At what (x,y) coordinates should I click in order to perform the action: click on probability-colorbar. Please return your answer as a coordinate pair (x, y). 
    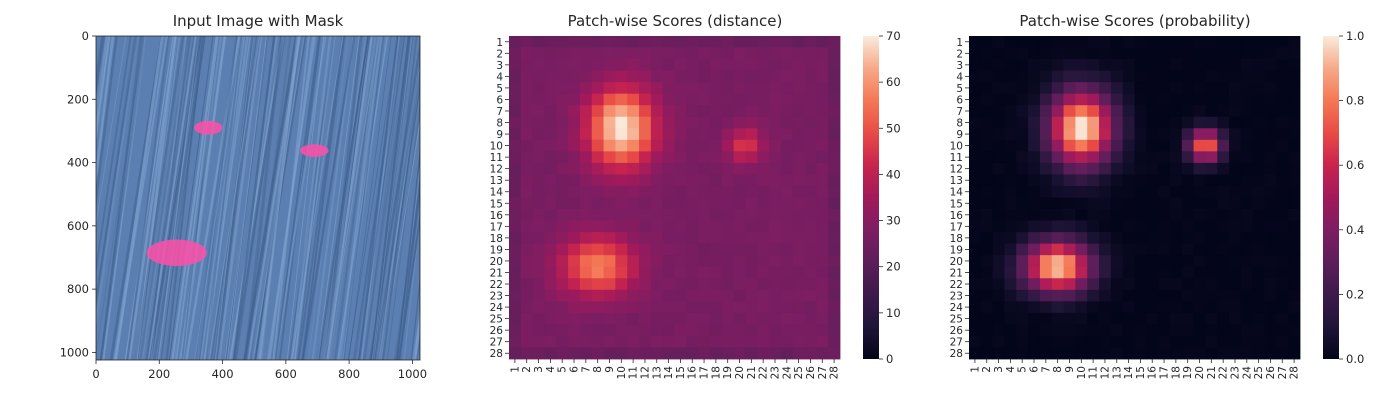
    Looking at the image, I should click on (1331, 197).